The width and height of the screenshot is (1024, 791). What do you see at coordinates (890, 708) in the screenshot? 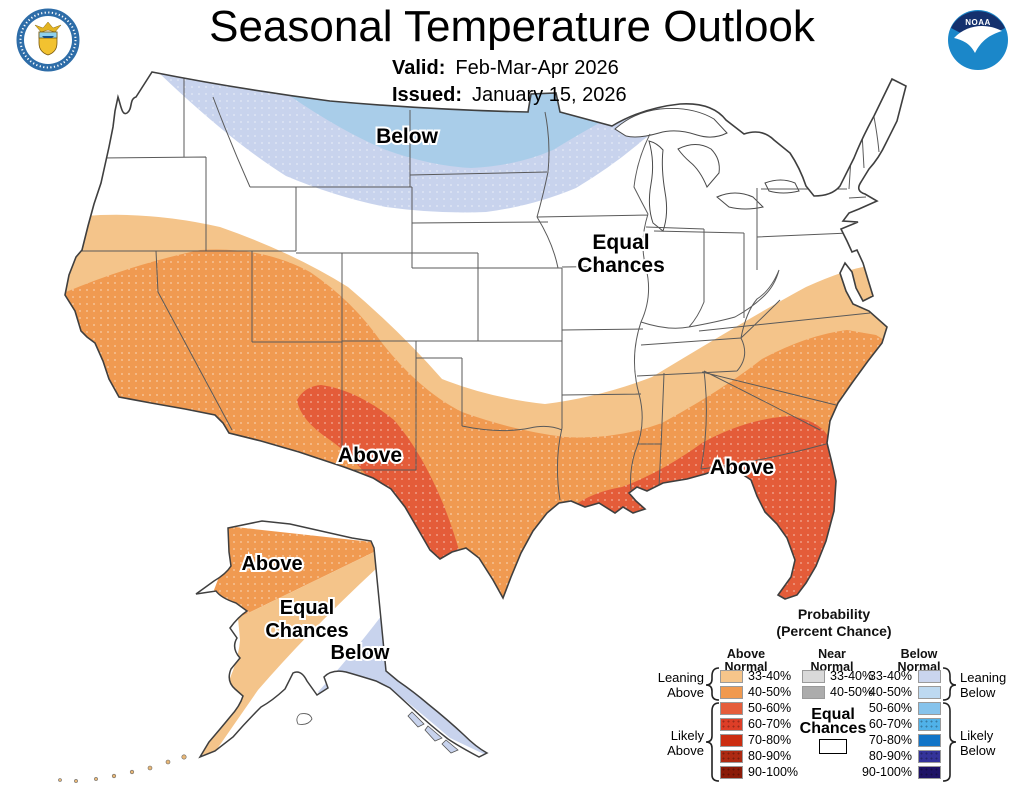
I see `legend-label-below-50-60: 50-60%` at bounding box center [890, 708].